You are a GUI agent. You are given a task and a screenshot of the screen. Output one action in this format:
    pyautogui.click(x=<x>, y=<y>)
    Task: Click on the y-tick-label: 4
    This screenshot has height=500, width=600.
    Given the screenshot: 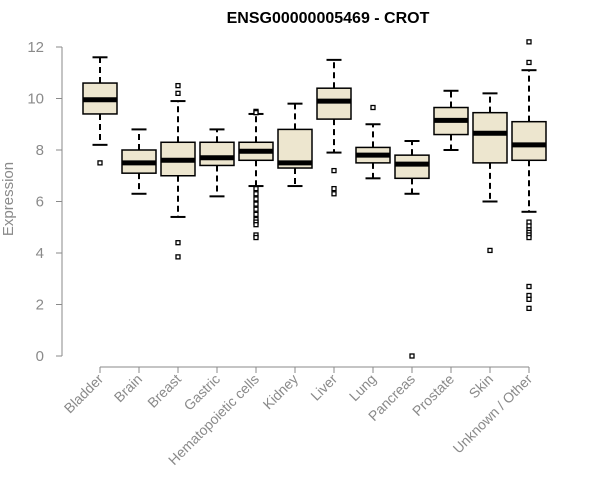 What is the action you would take?
    pyautogui.click(x=40, y=253)
    